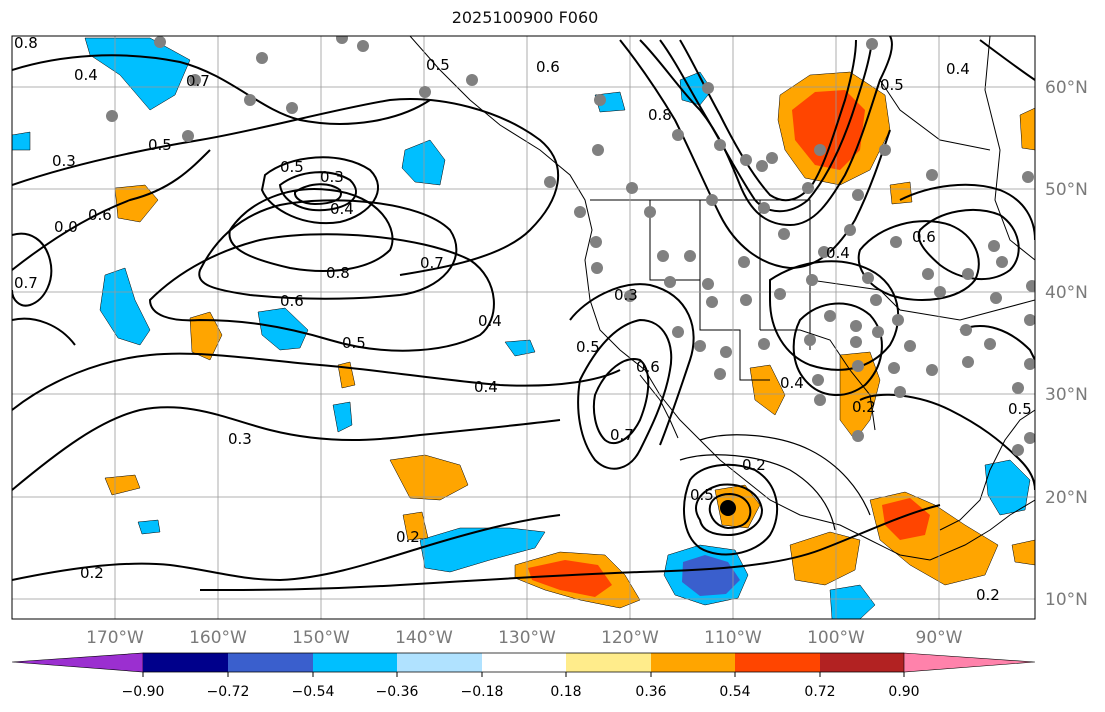 The image size is (1105, 712). Describe the element at coordinates (525, 17) in the screenshot. I see `plot-title: 2025100900 F060` at that location.